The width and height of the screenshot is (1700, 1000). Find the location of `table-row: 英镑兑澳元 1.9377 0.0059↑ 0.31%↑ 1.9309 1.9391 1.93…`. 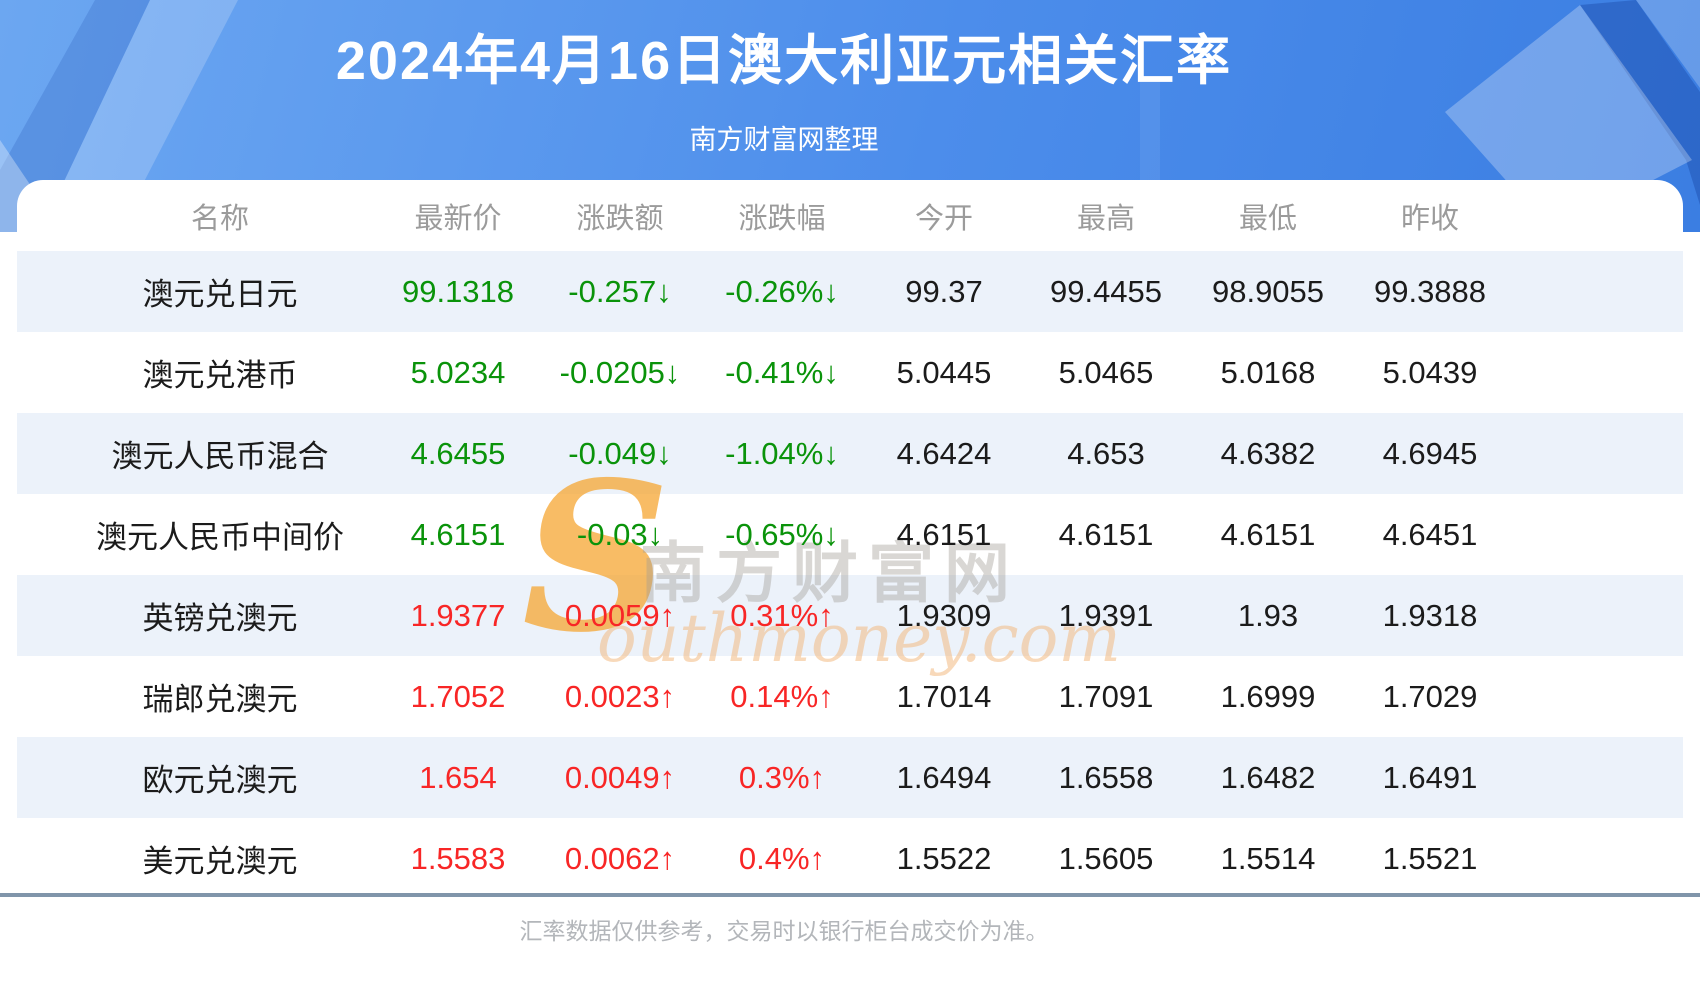

table-row: 英镑兑澳元 1.9377 0.0059↑ 0.31%↑ 1.9309 1.9391 1.93… is located at coordinates (850, 615).